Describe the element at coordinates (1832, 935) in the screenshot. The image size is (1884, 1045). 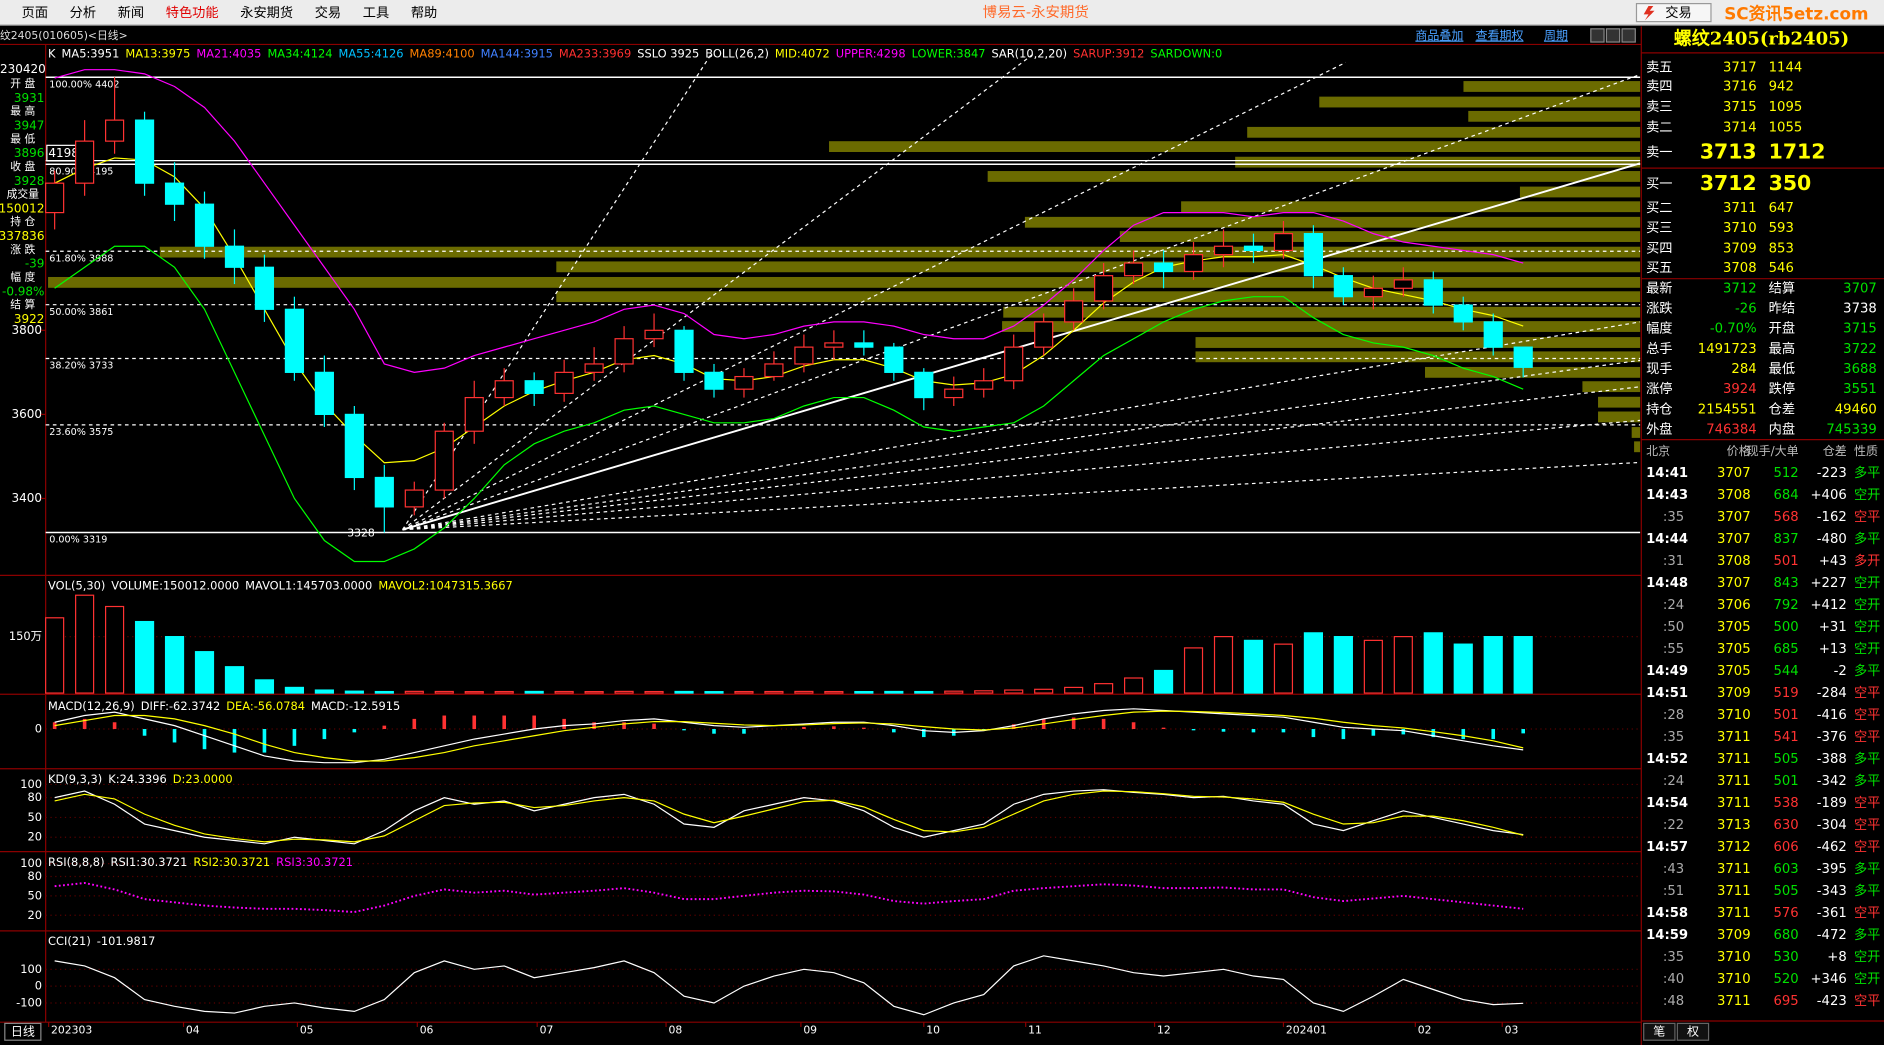
I see `tick-cell: -472` at that location.